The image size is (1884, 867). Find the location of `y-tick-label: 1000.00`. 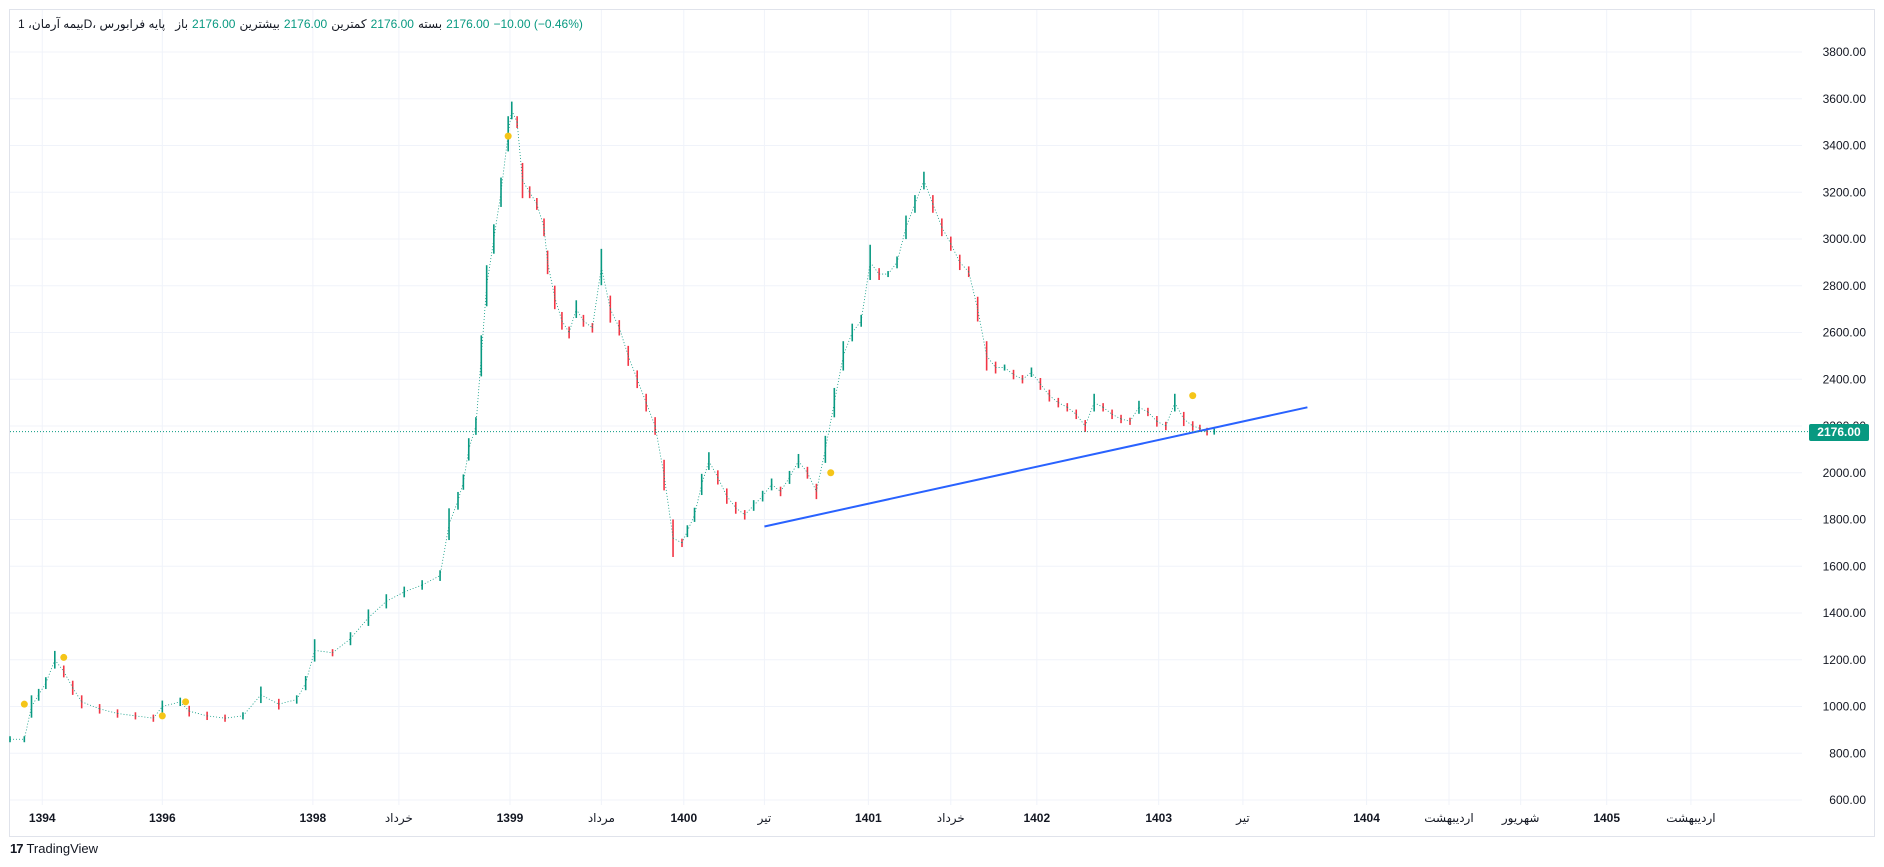

y-tick-label: 1000.00 is located at coordinates (1845, 707).